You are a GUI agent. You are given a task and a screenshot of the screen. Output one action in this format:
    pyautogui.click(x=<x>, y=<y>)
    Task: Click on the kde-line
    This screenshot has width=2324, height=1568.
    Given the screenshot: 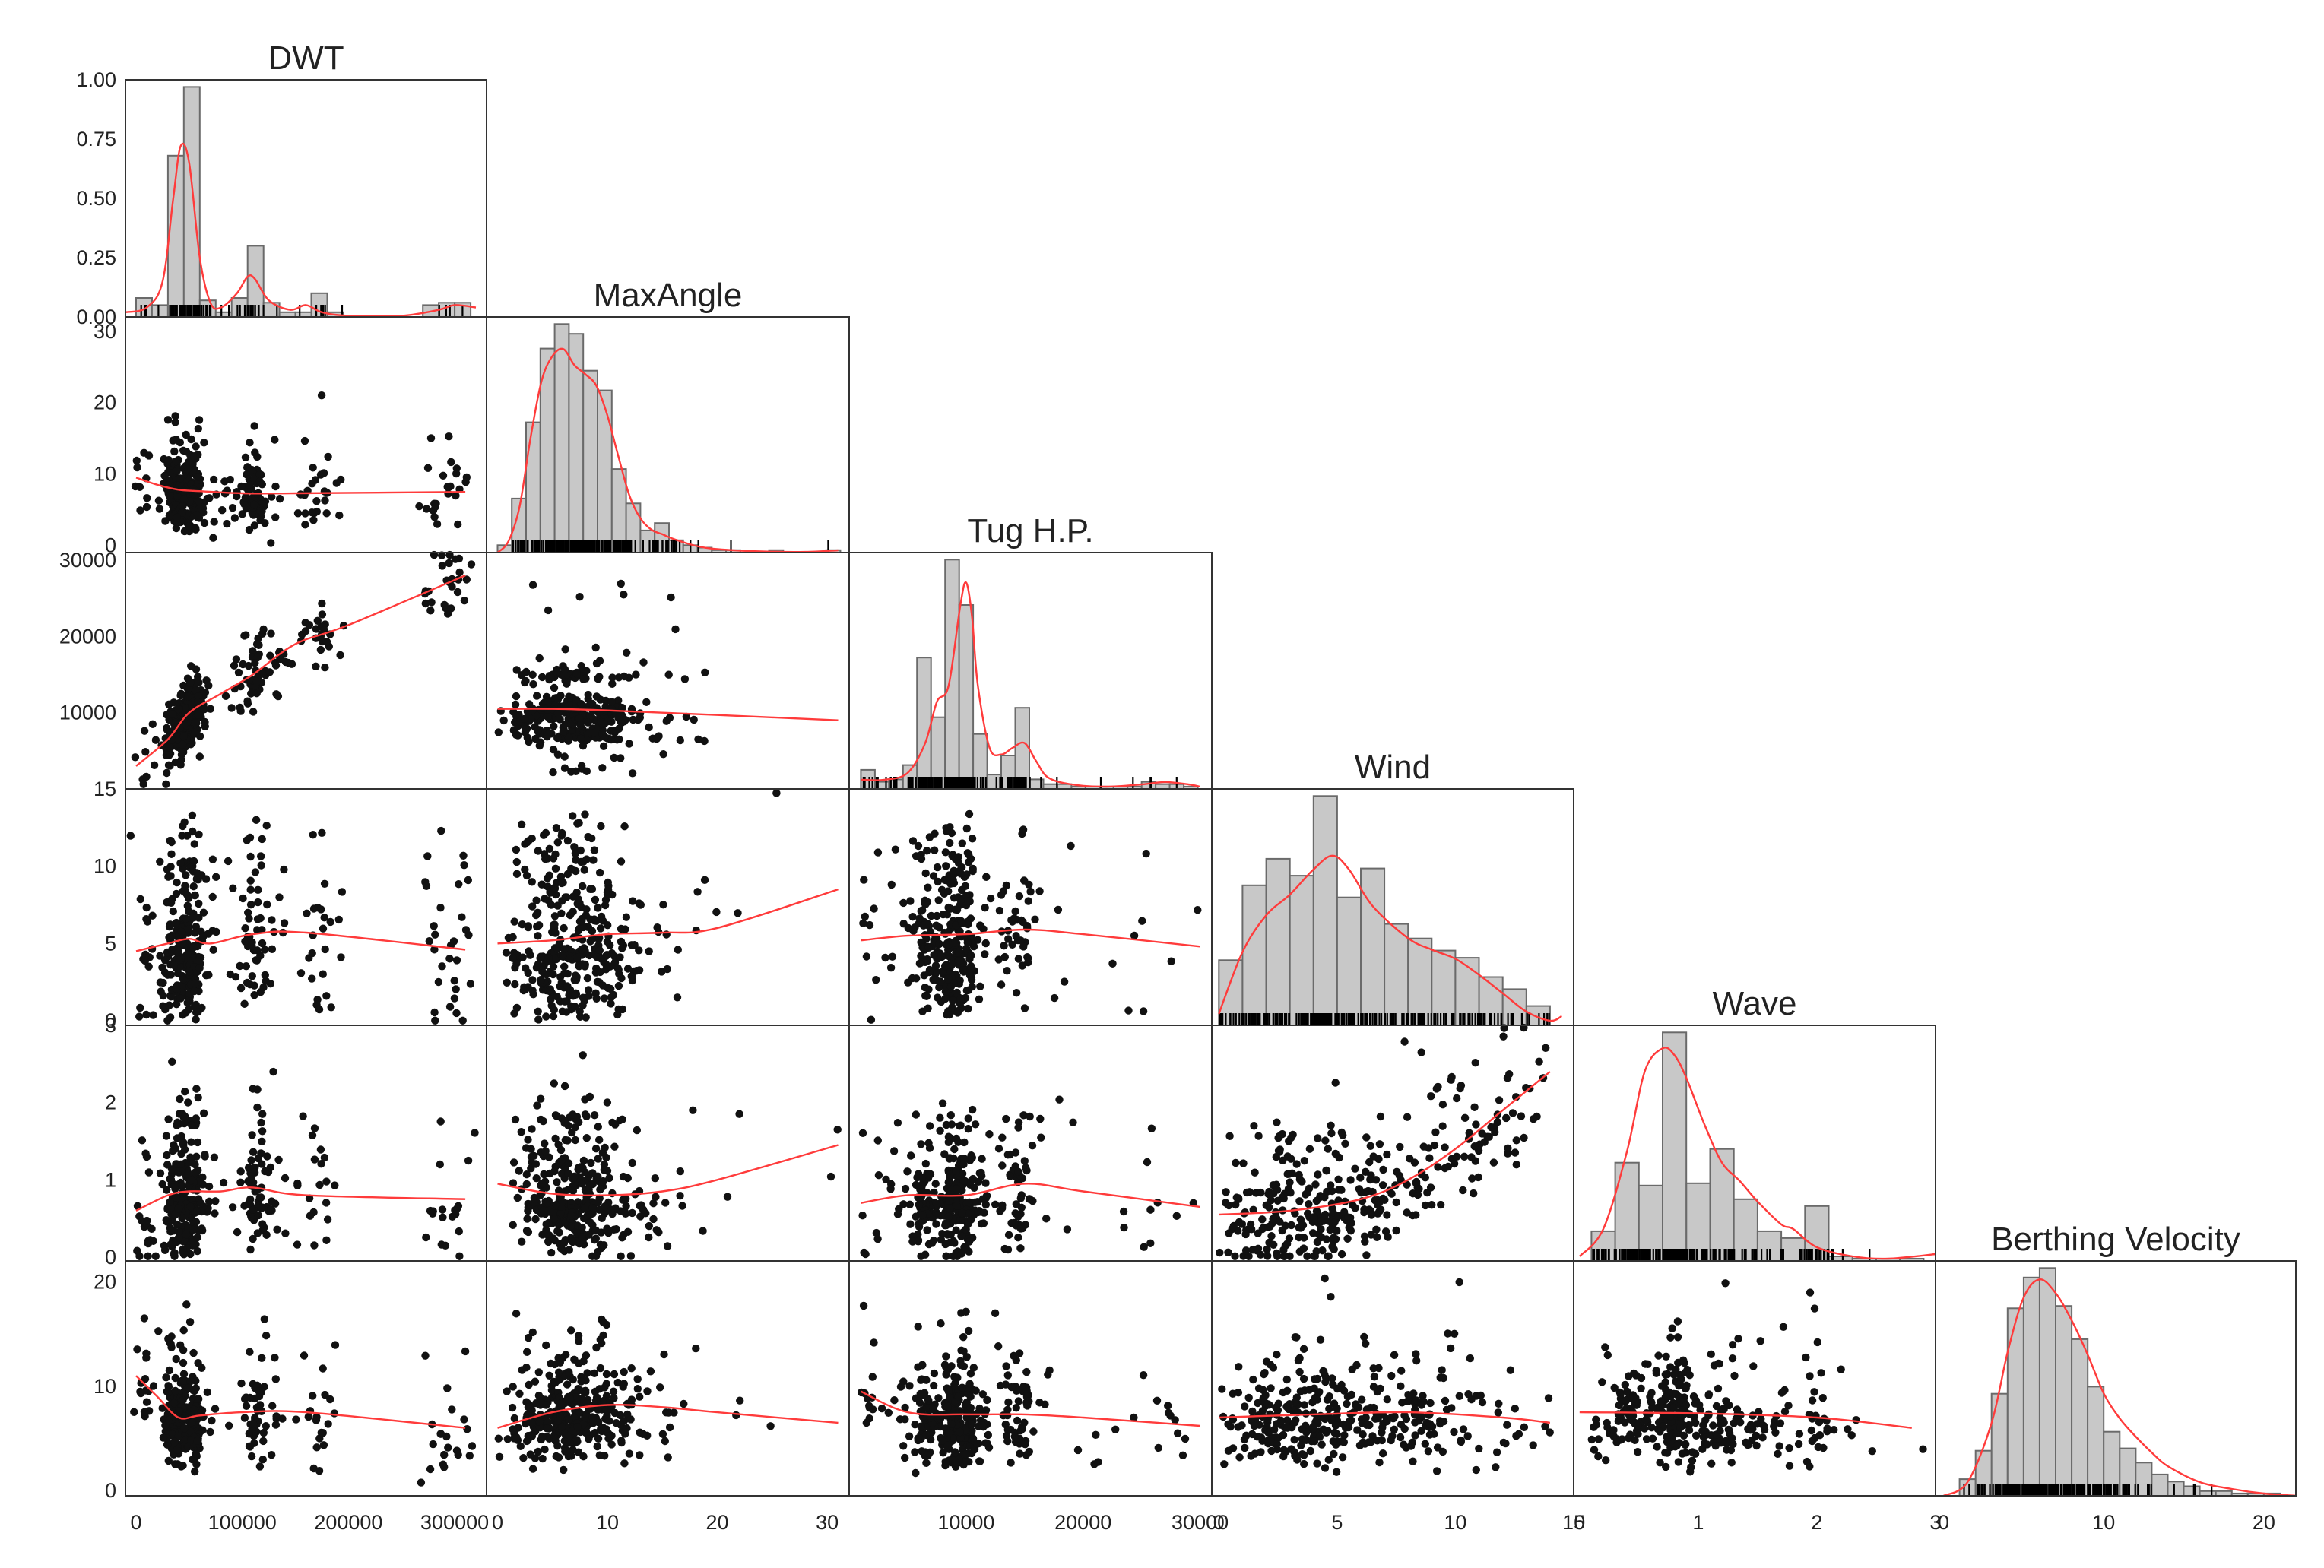 What is the action you would take?
    pyautogui.click(x=1030, y=684)
    